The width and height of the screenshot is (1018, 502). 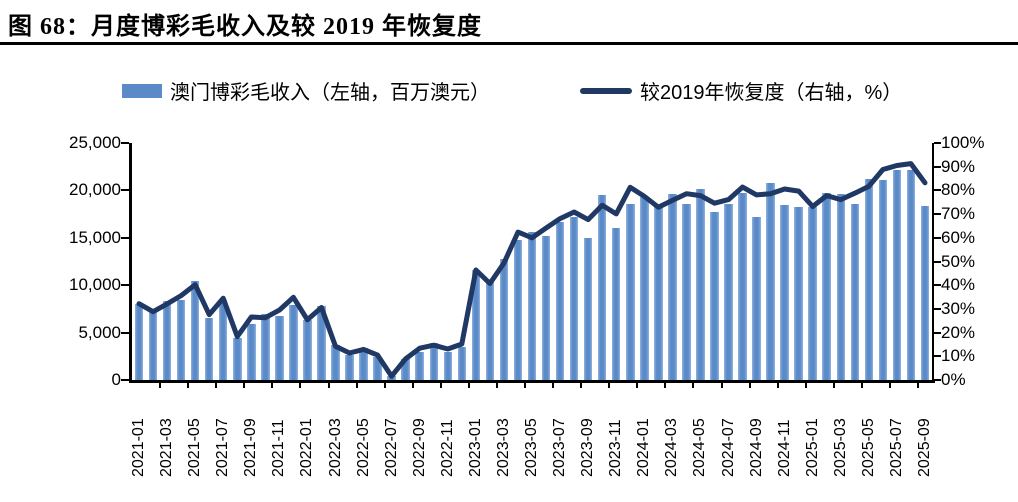 I want to click on x-axis-label-2021-01: 2021-01, so click(x=138, y=447).